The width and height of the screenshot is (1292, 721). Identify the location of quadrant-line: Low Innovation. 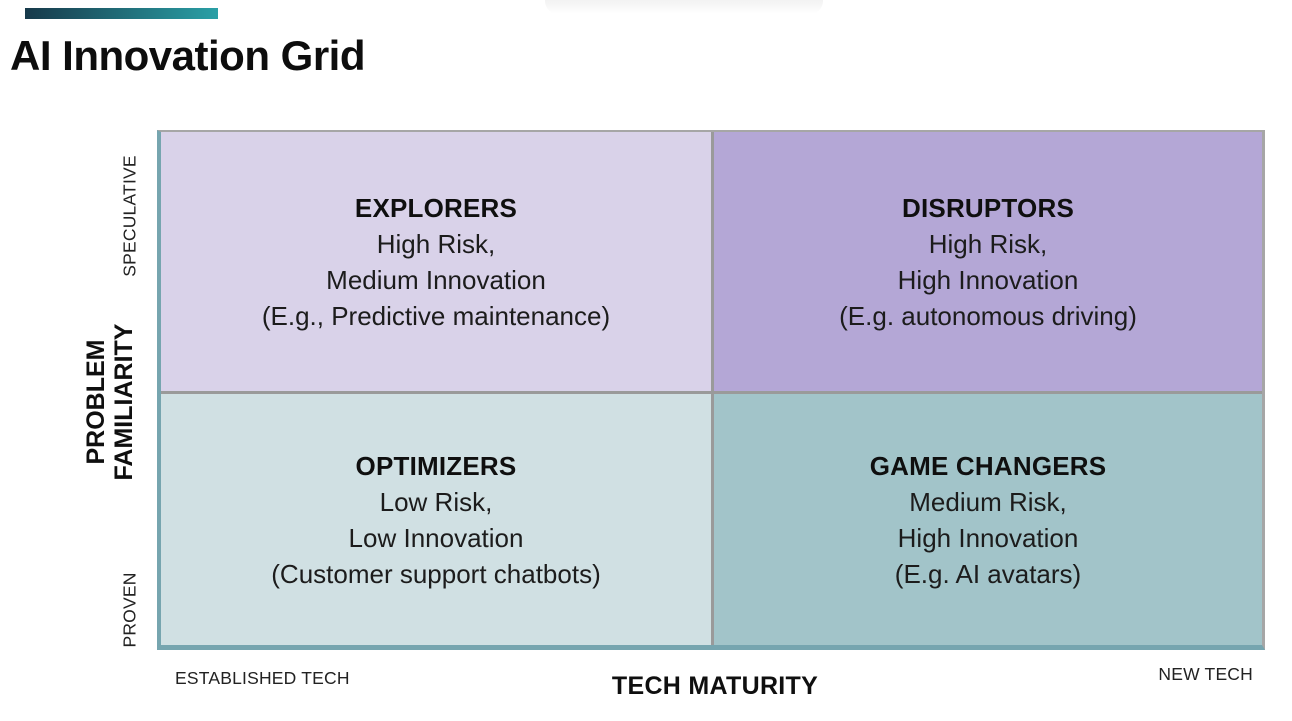
(436, 537).